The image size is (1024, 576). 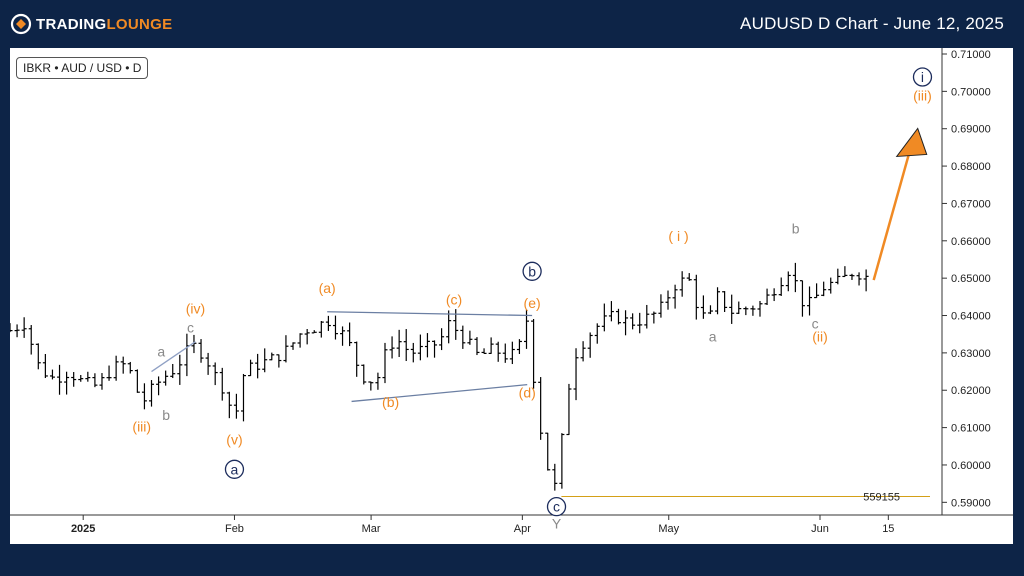 I want to click on wave-label: (a), so click(x=327, y=288).